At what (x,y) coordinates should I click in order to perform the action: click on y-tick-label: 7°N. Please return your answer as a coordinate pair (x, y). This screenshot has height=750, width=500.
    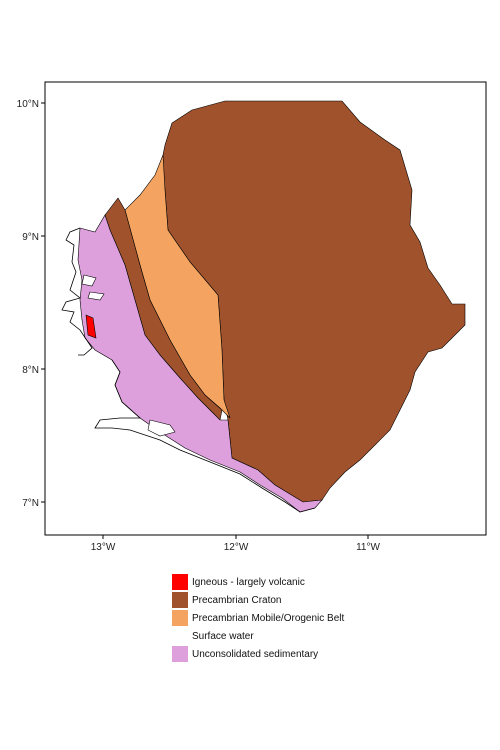
    Looking at the image, I should click on (30, 503).